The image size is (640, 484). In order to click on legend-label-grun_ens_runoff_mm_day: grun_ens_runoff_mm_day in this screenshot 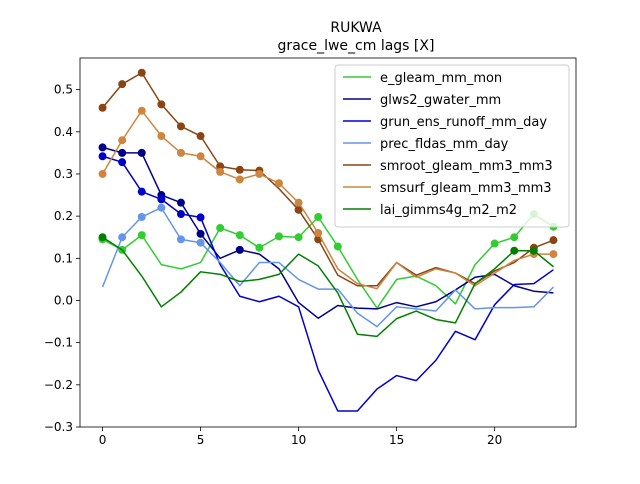, I will do `click(463, 122)`.